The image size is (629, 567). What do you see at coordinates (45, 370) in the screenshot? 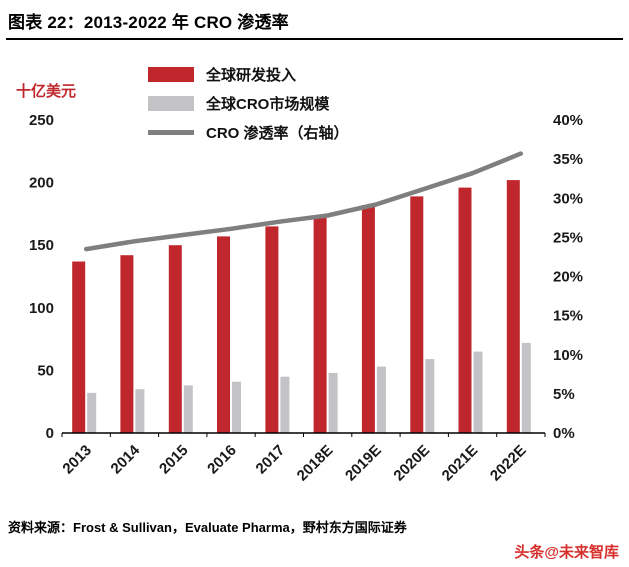
I see `left-axis-tick-label: 50` at bounding box center [45, 370].